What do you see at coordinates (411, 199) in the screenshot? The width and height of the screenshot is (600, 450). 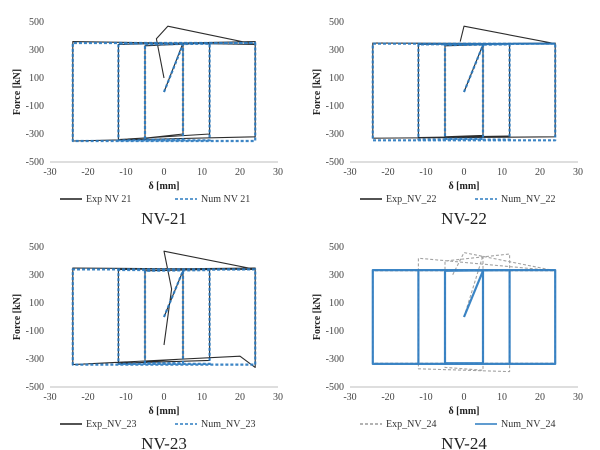 I see `legend-label: Exp_NV_22` at bounding box center [411, 199].